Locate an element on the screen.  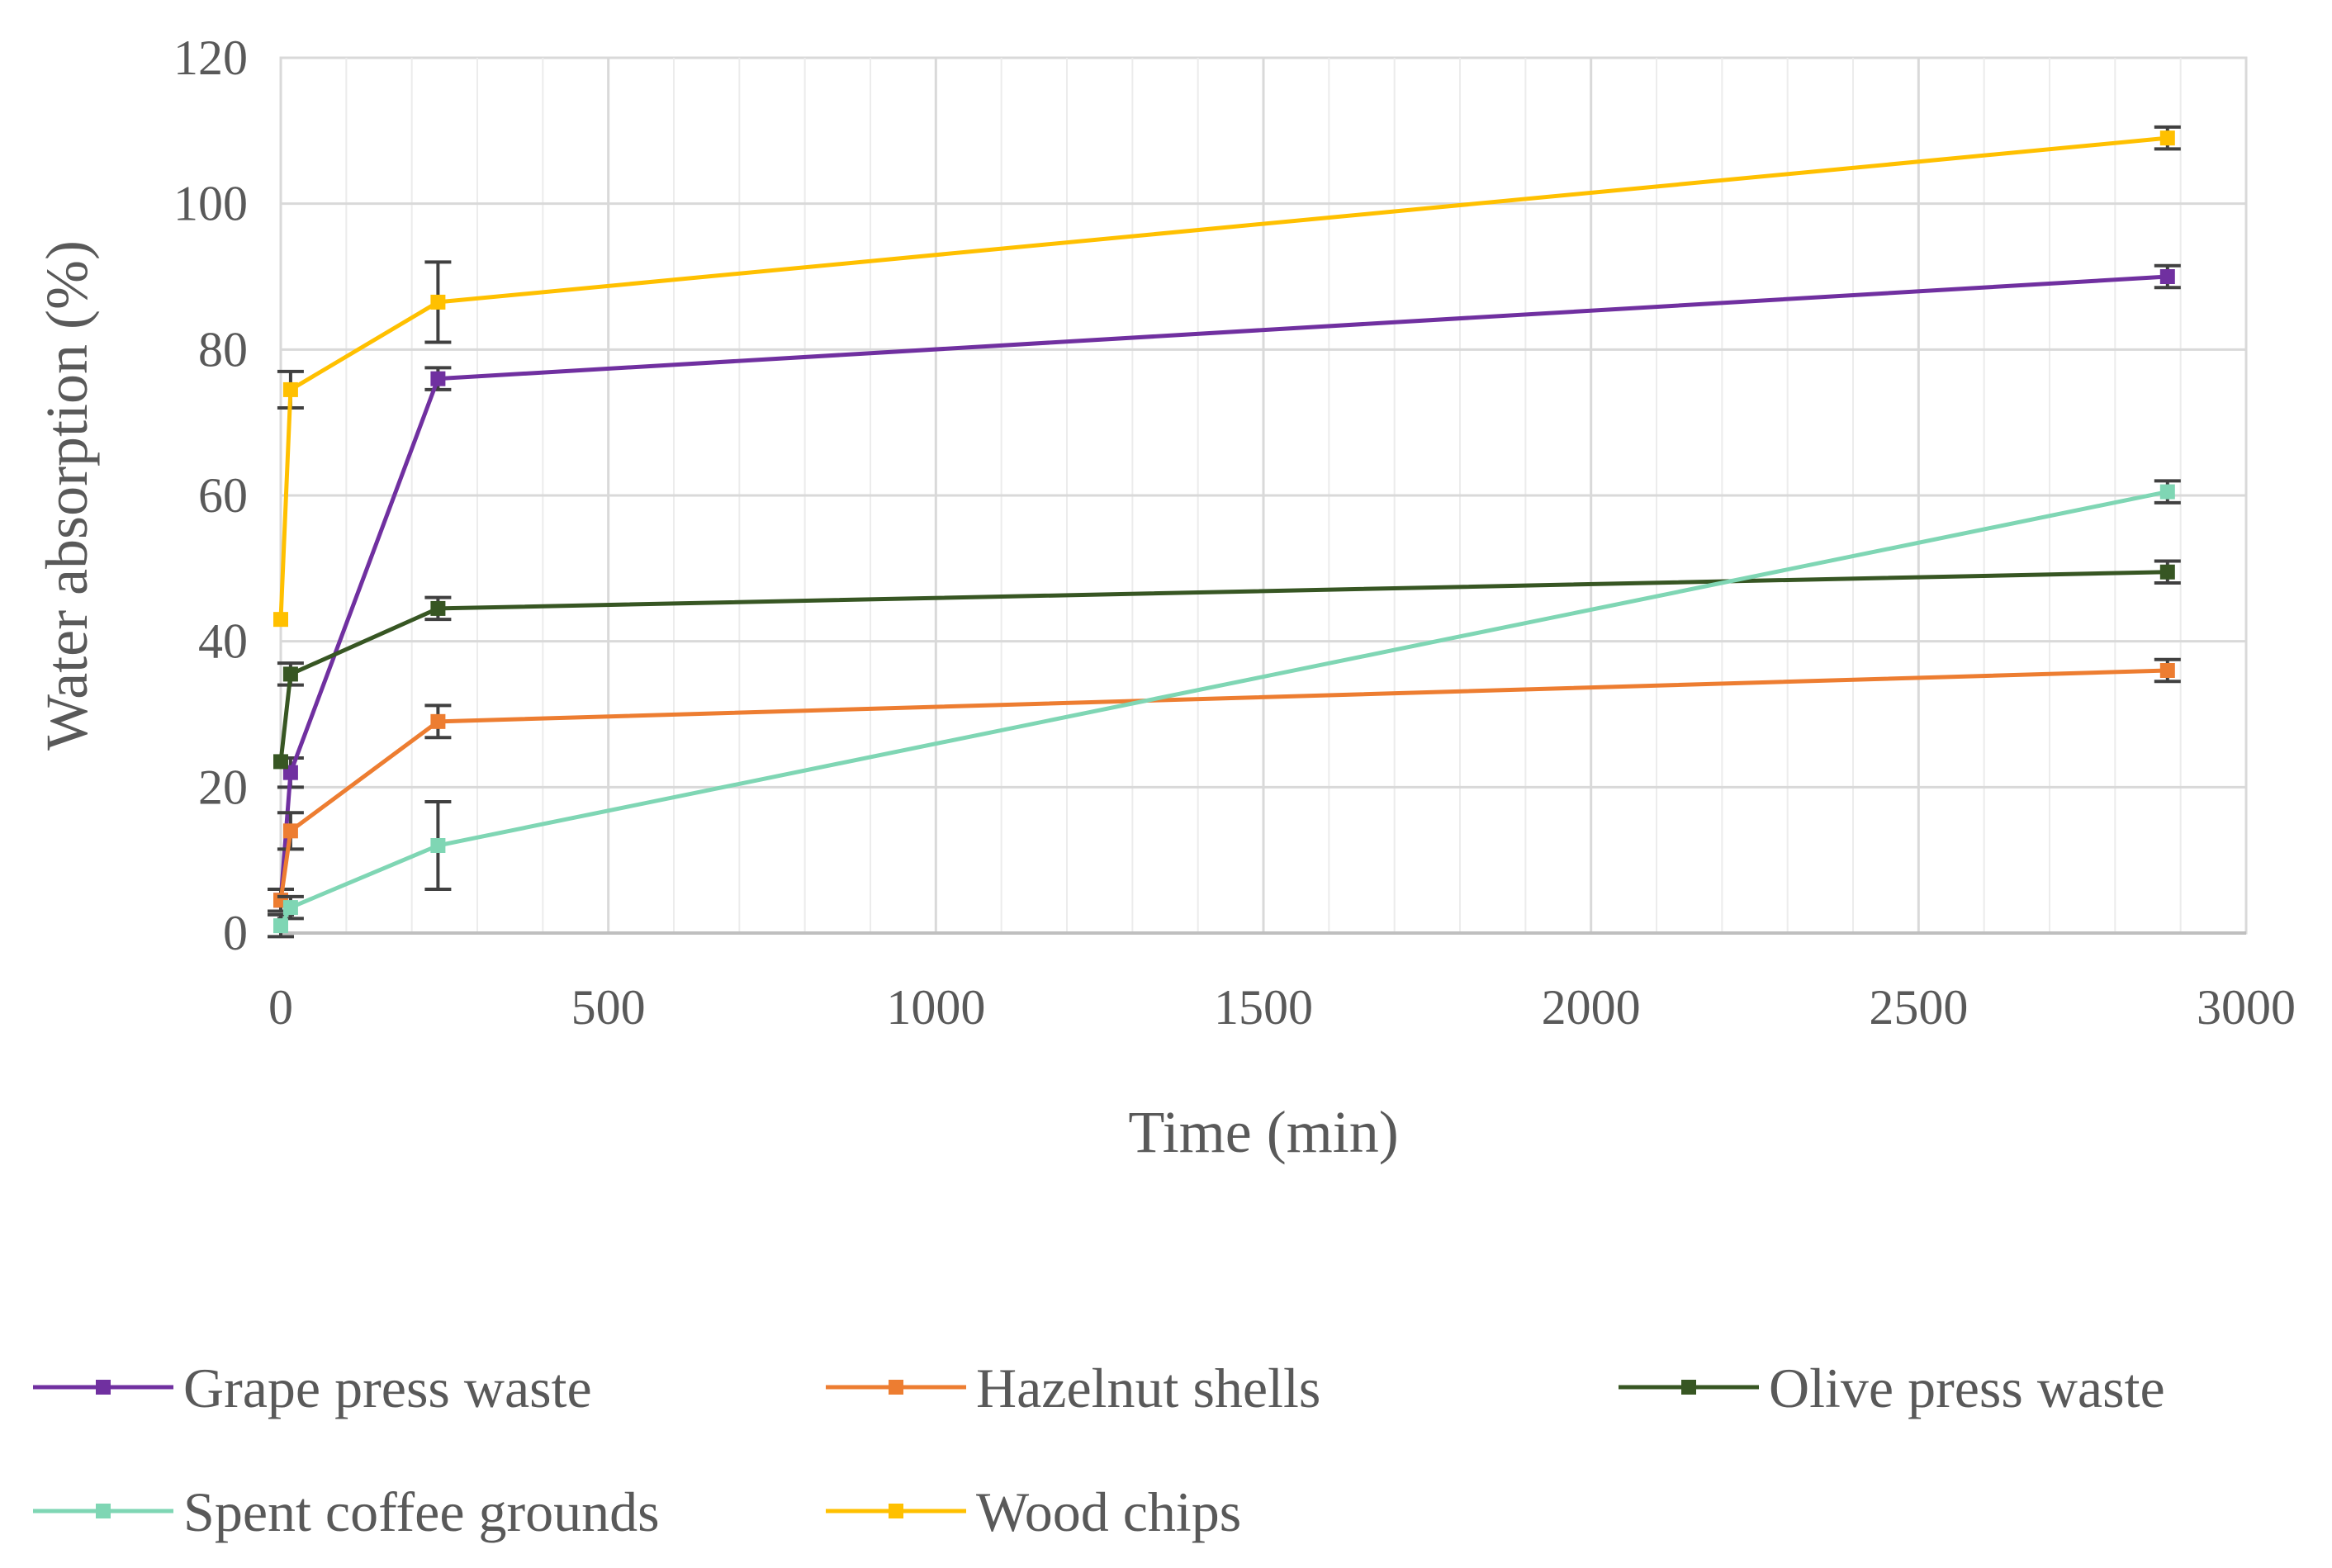
legend-label: Grape press waste is located at coordinates (387, 1388).